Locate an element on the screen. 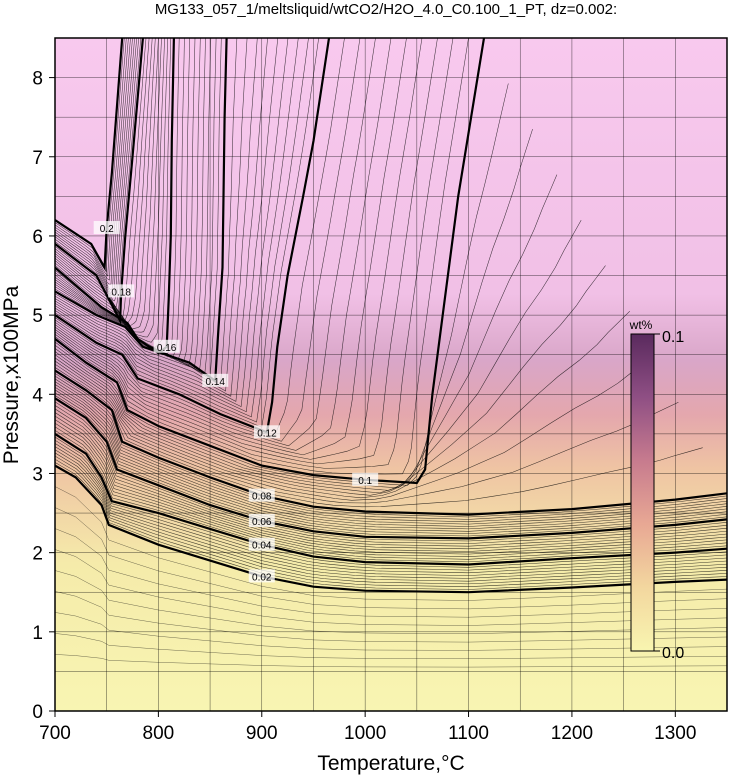 The width and height of the screenshot is (734, 776). contour-label: 0.16 is located at coordinates (167, 348).